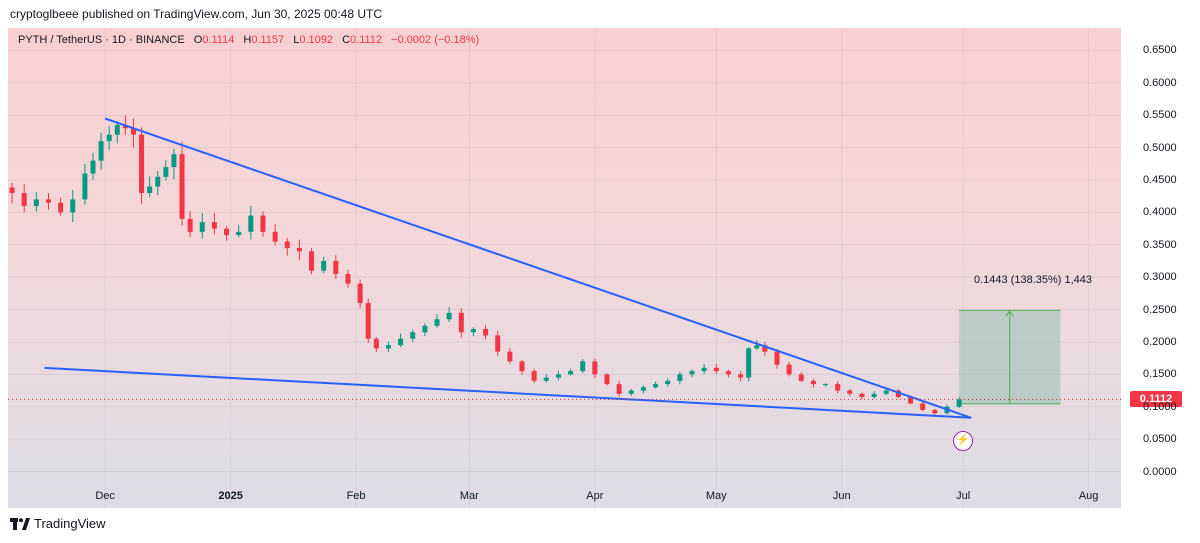 The width and height of the screenshot is (1200, 543). I want to click on y-tick-label: 0.1500, so click(1160, 374).